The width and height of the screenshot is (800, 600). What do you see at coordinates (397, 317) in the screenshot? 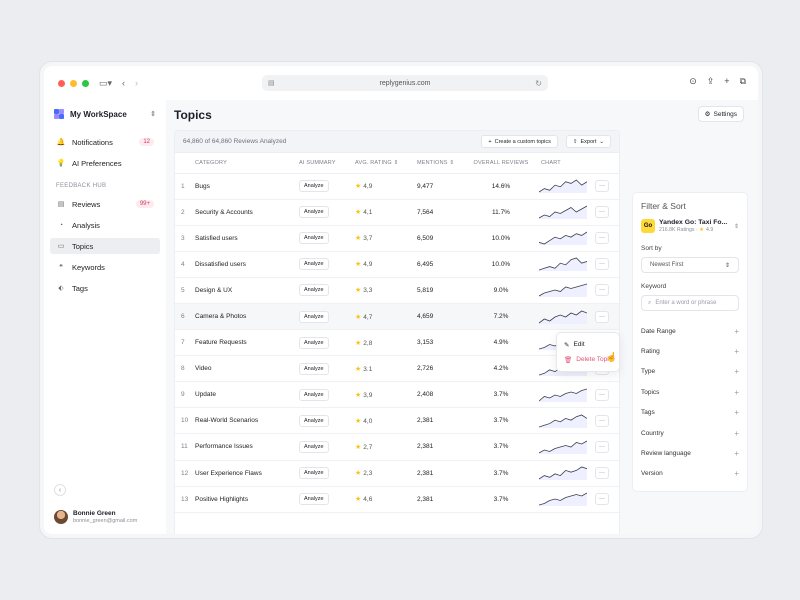
I see `table-row: 6 Camera & Photos Analyze ★ 4,7 4,659 7.2% ···` at bounding box center [397, 317].